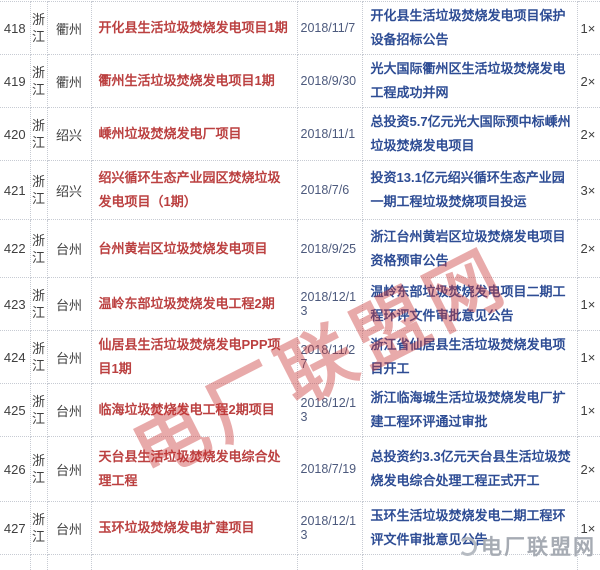 The height and width of the screenshot is (570, 600). I want to click on no-cell: 428, so click(15, 562).